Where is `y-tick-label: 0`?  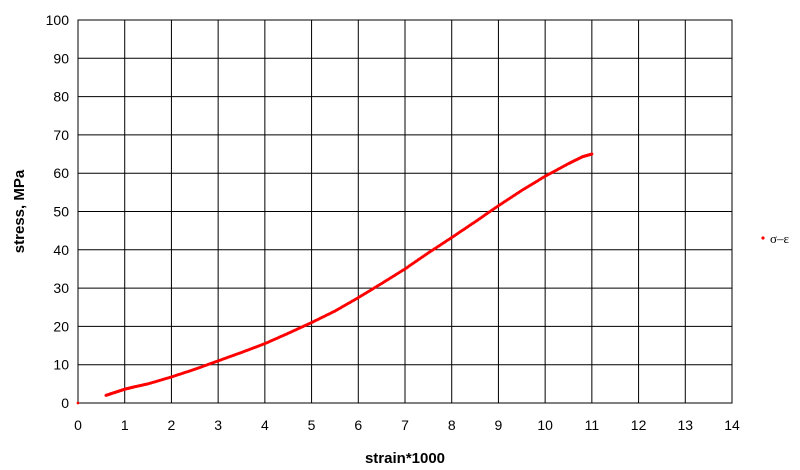
y-tick-label: 0 is located at coordinates (65, 403).